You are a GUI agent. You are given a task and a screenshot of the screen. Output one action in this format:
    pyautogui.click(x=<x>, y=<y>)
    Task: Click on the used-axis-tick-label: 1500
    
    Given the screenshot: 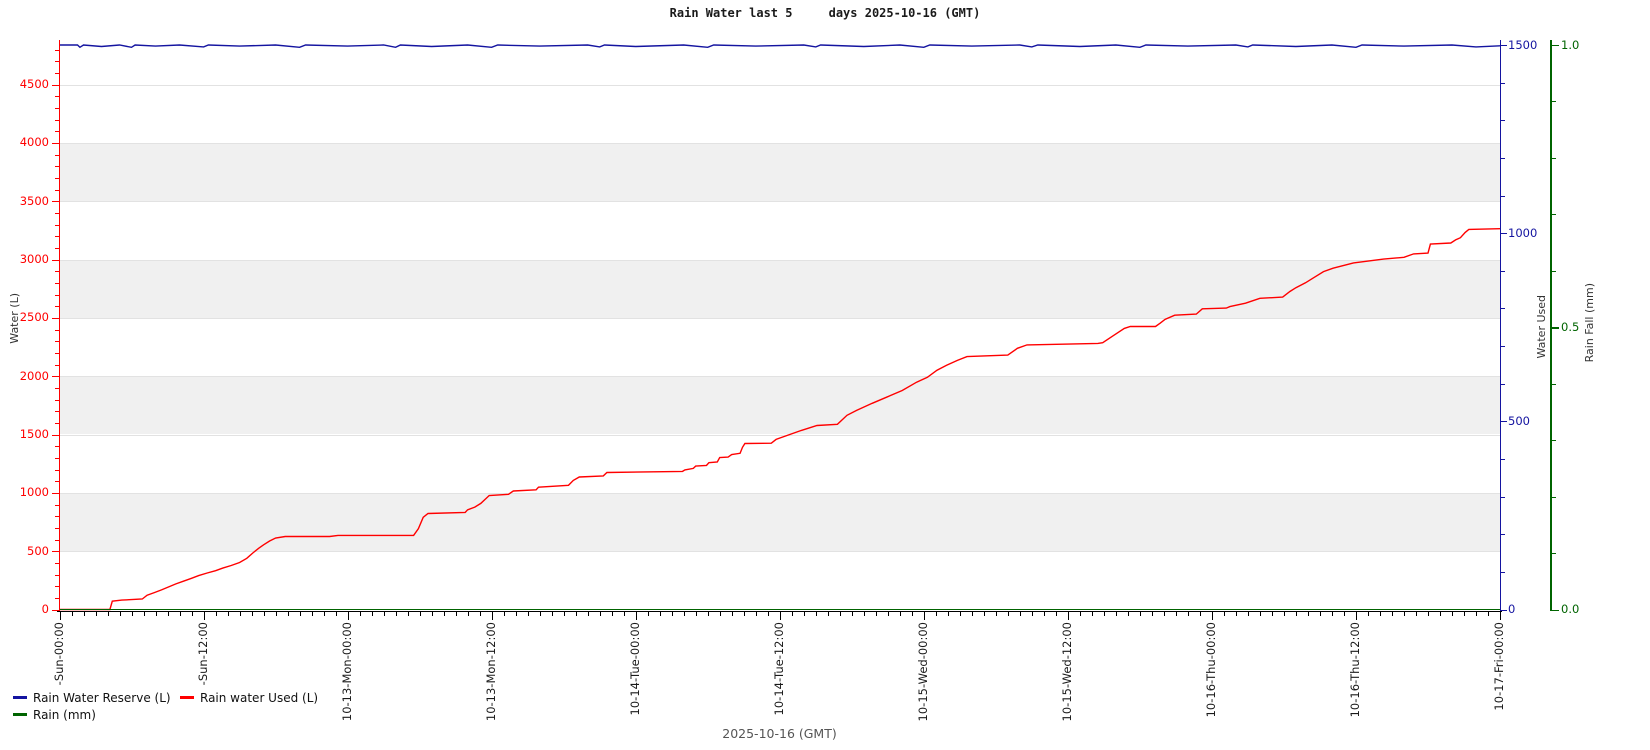 What is the action you would take?
    pyautogui.click(x=1523, y=44)
    